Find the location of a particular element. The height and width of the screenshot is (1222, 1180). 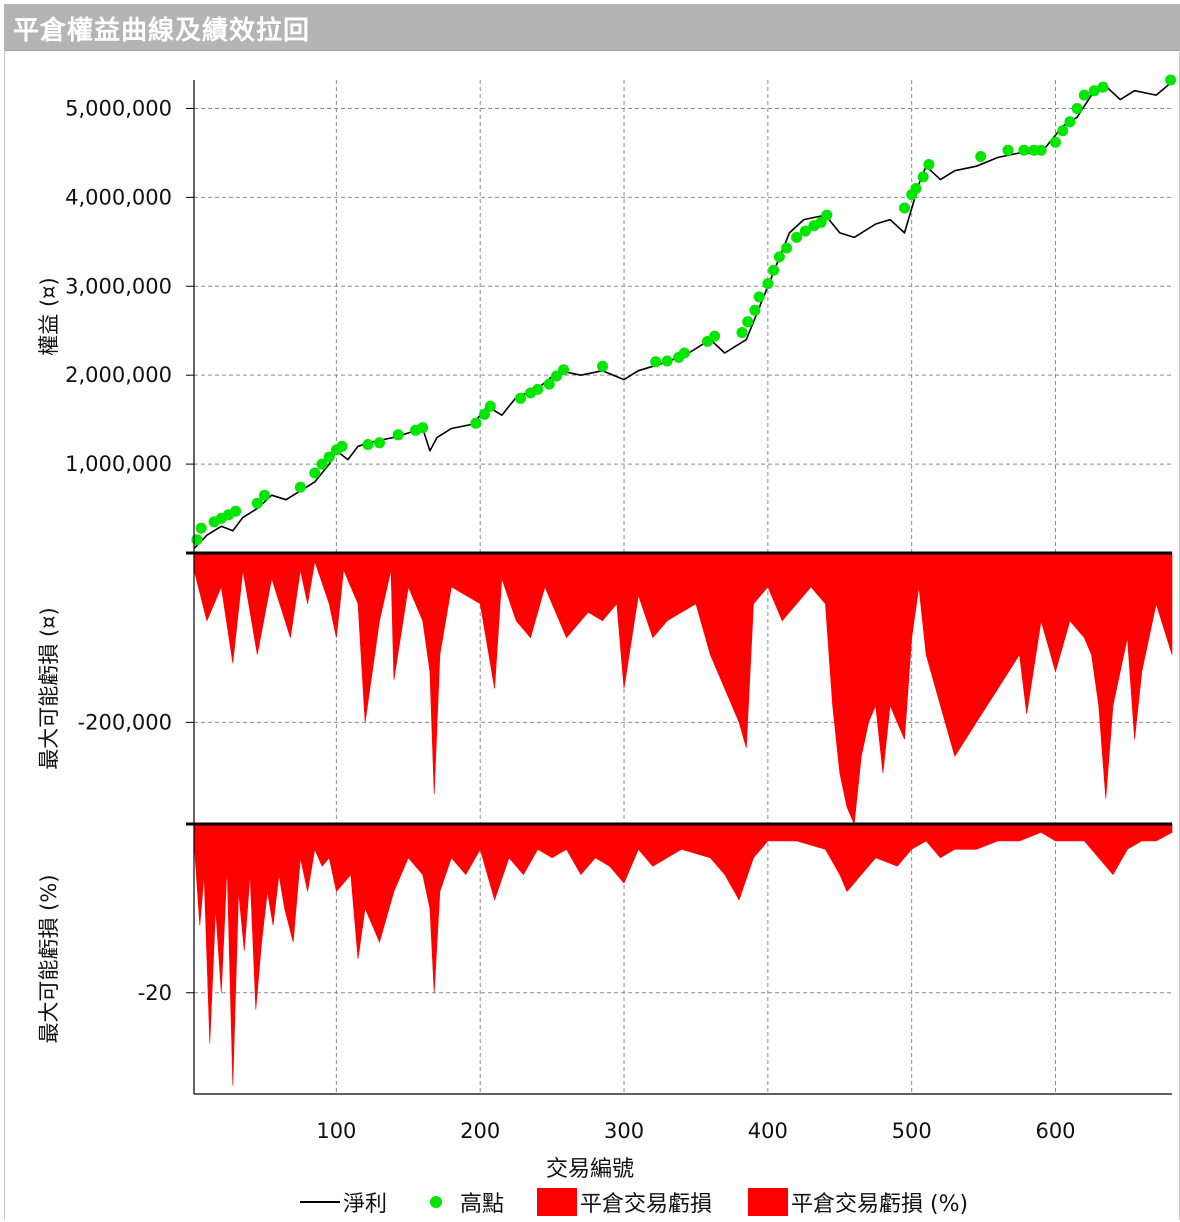

legend-label: 平倉交易虧損 is located at coordinates (646, 1204).